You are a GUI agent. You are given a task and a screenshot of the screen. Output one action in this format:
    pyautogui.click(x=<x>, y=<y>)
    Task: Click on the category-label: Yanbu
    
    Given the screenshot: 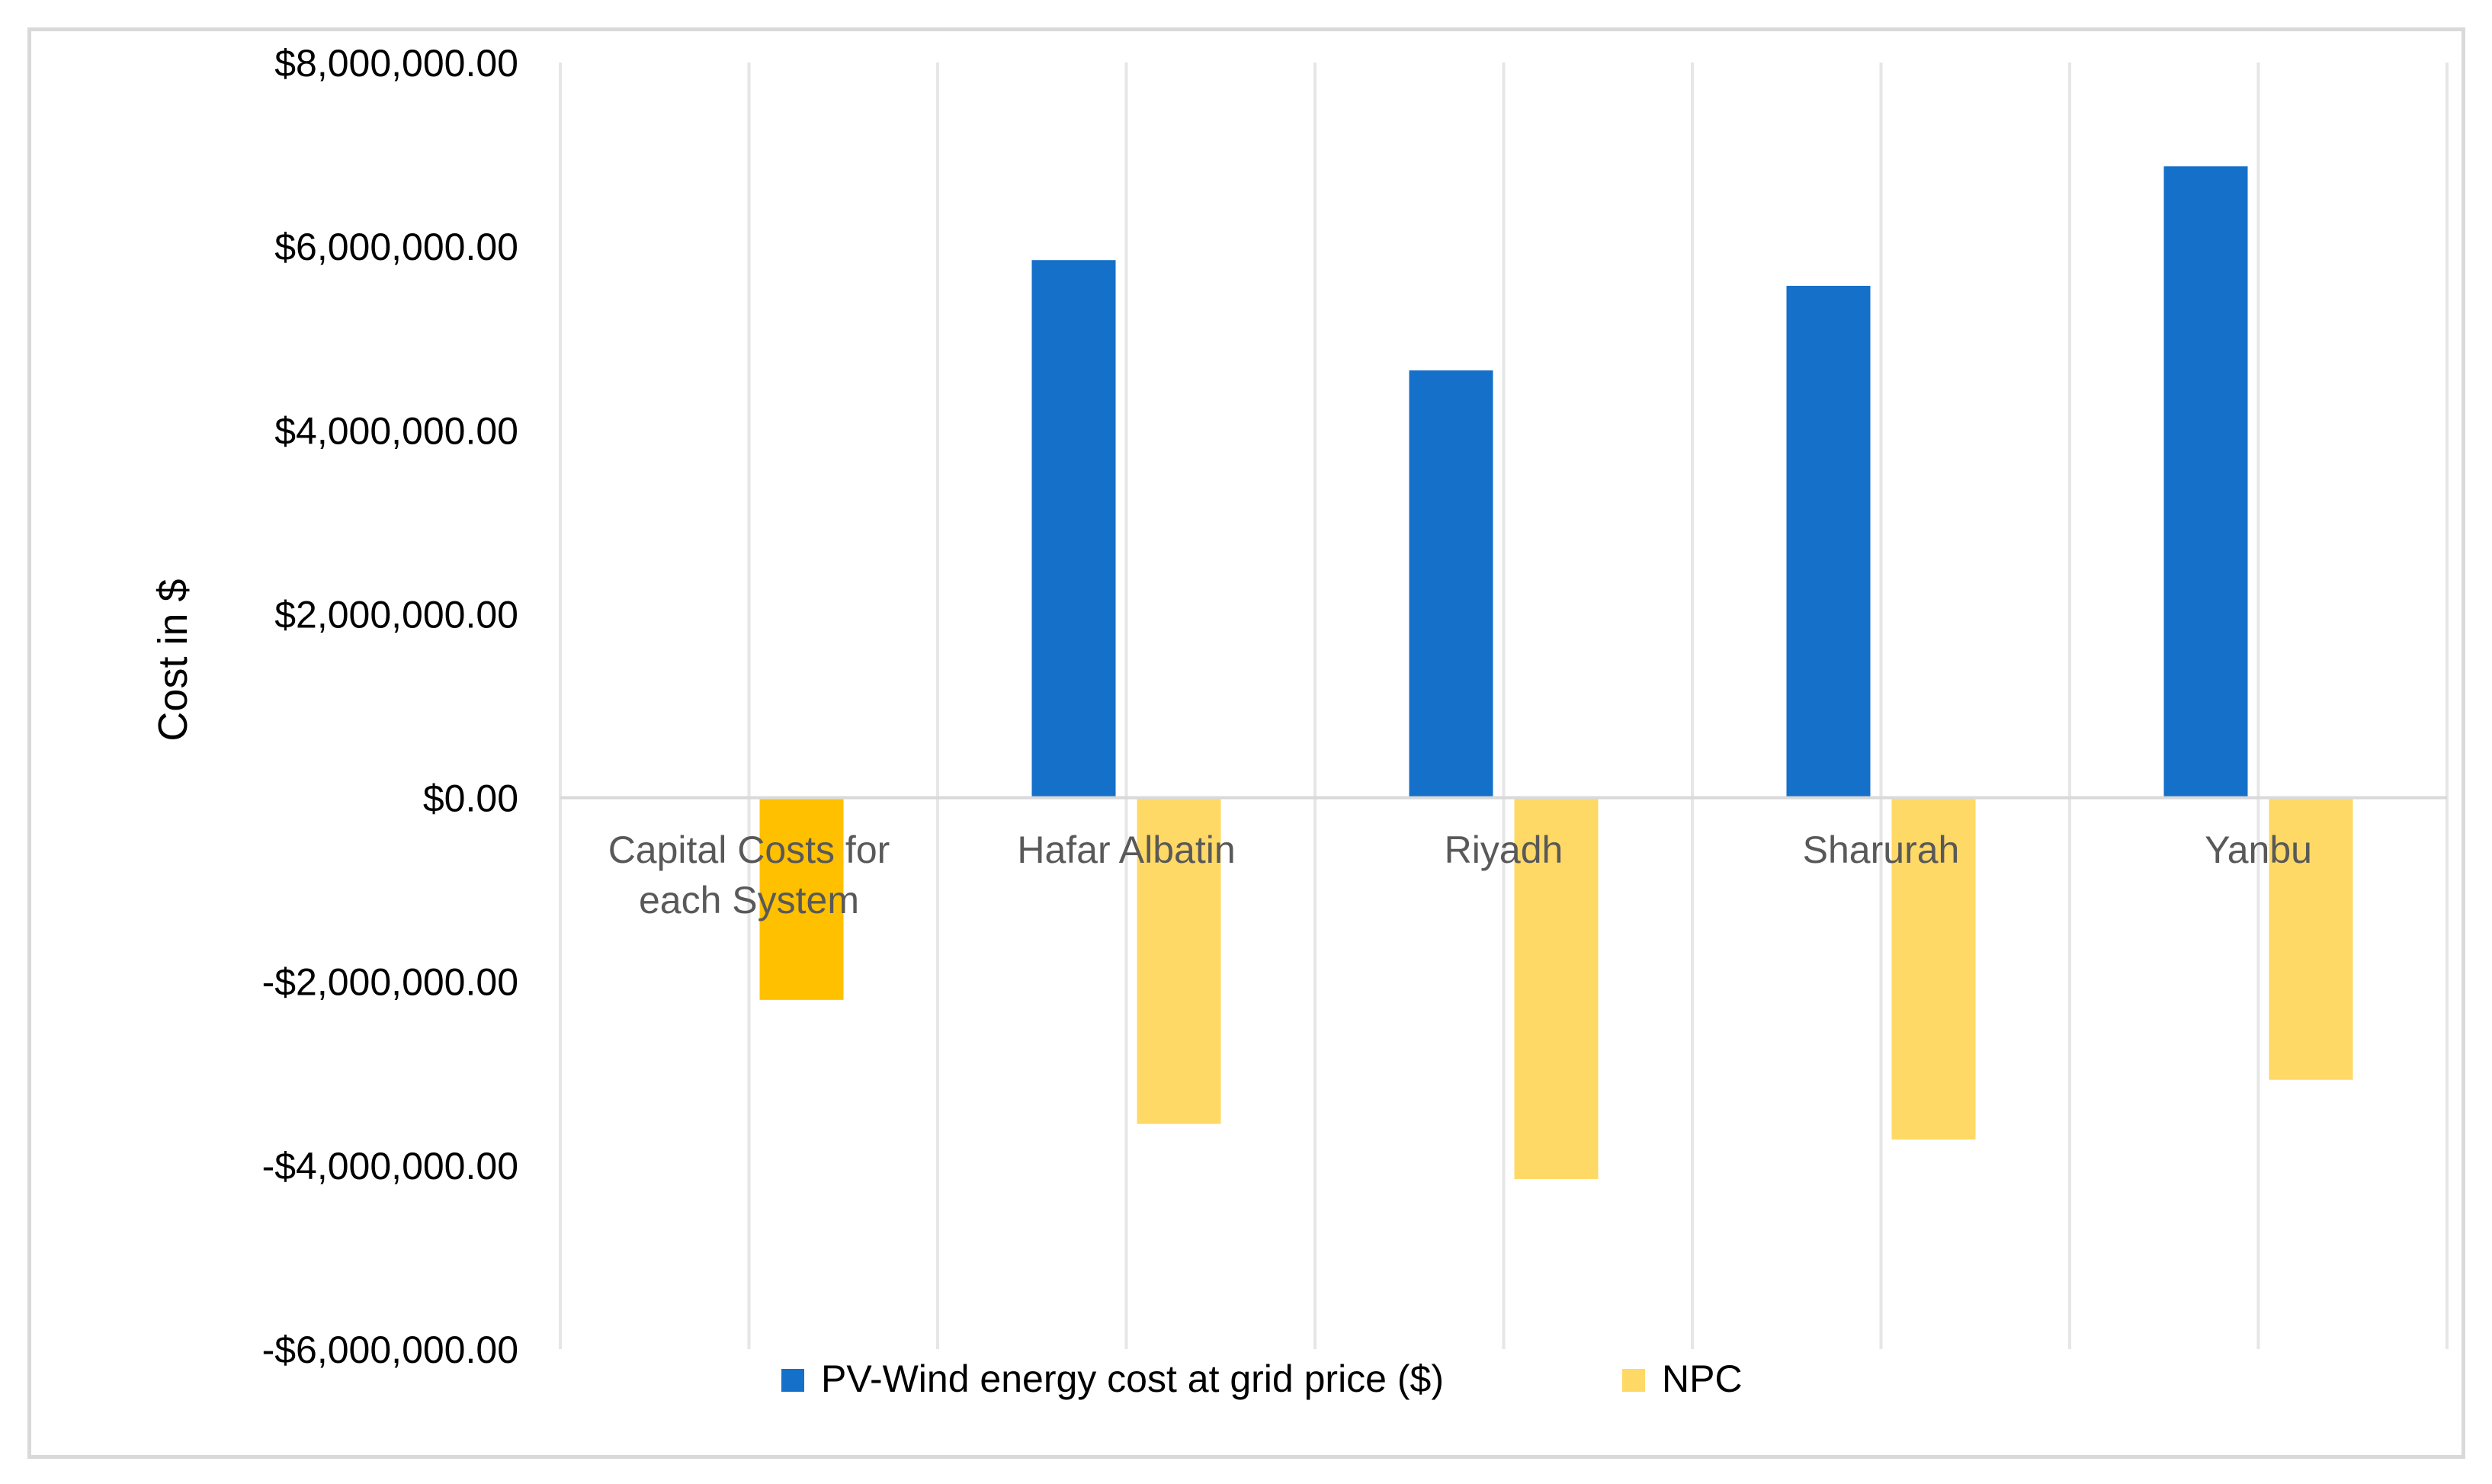 What is the action you would take?
    pyautogui.click(x=2258, y=850)
    